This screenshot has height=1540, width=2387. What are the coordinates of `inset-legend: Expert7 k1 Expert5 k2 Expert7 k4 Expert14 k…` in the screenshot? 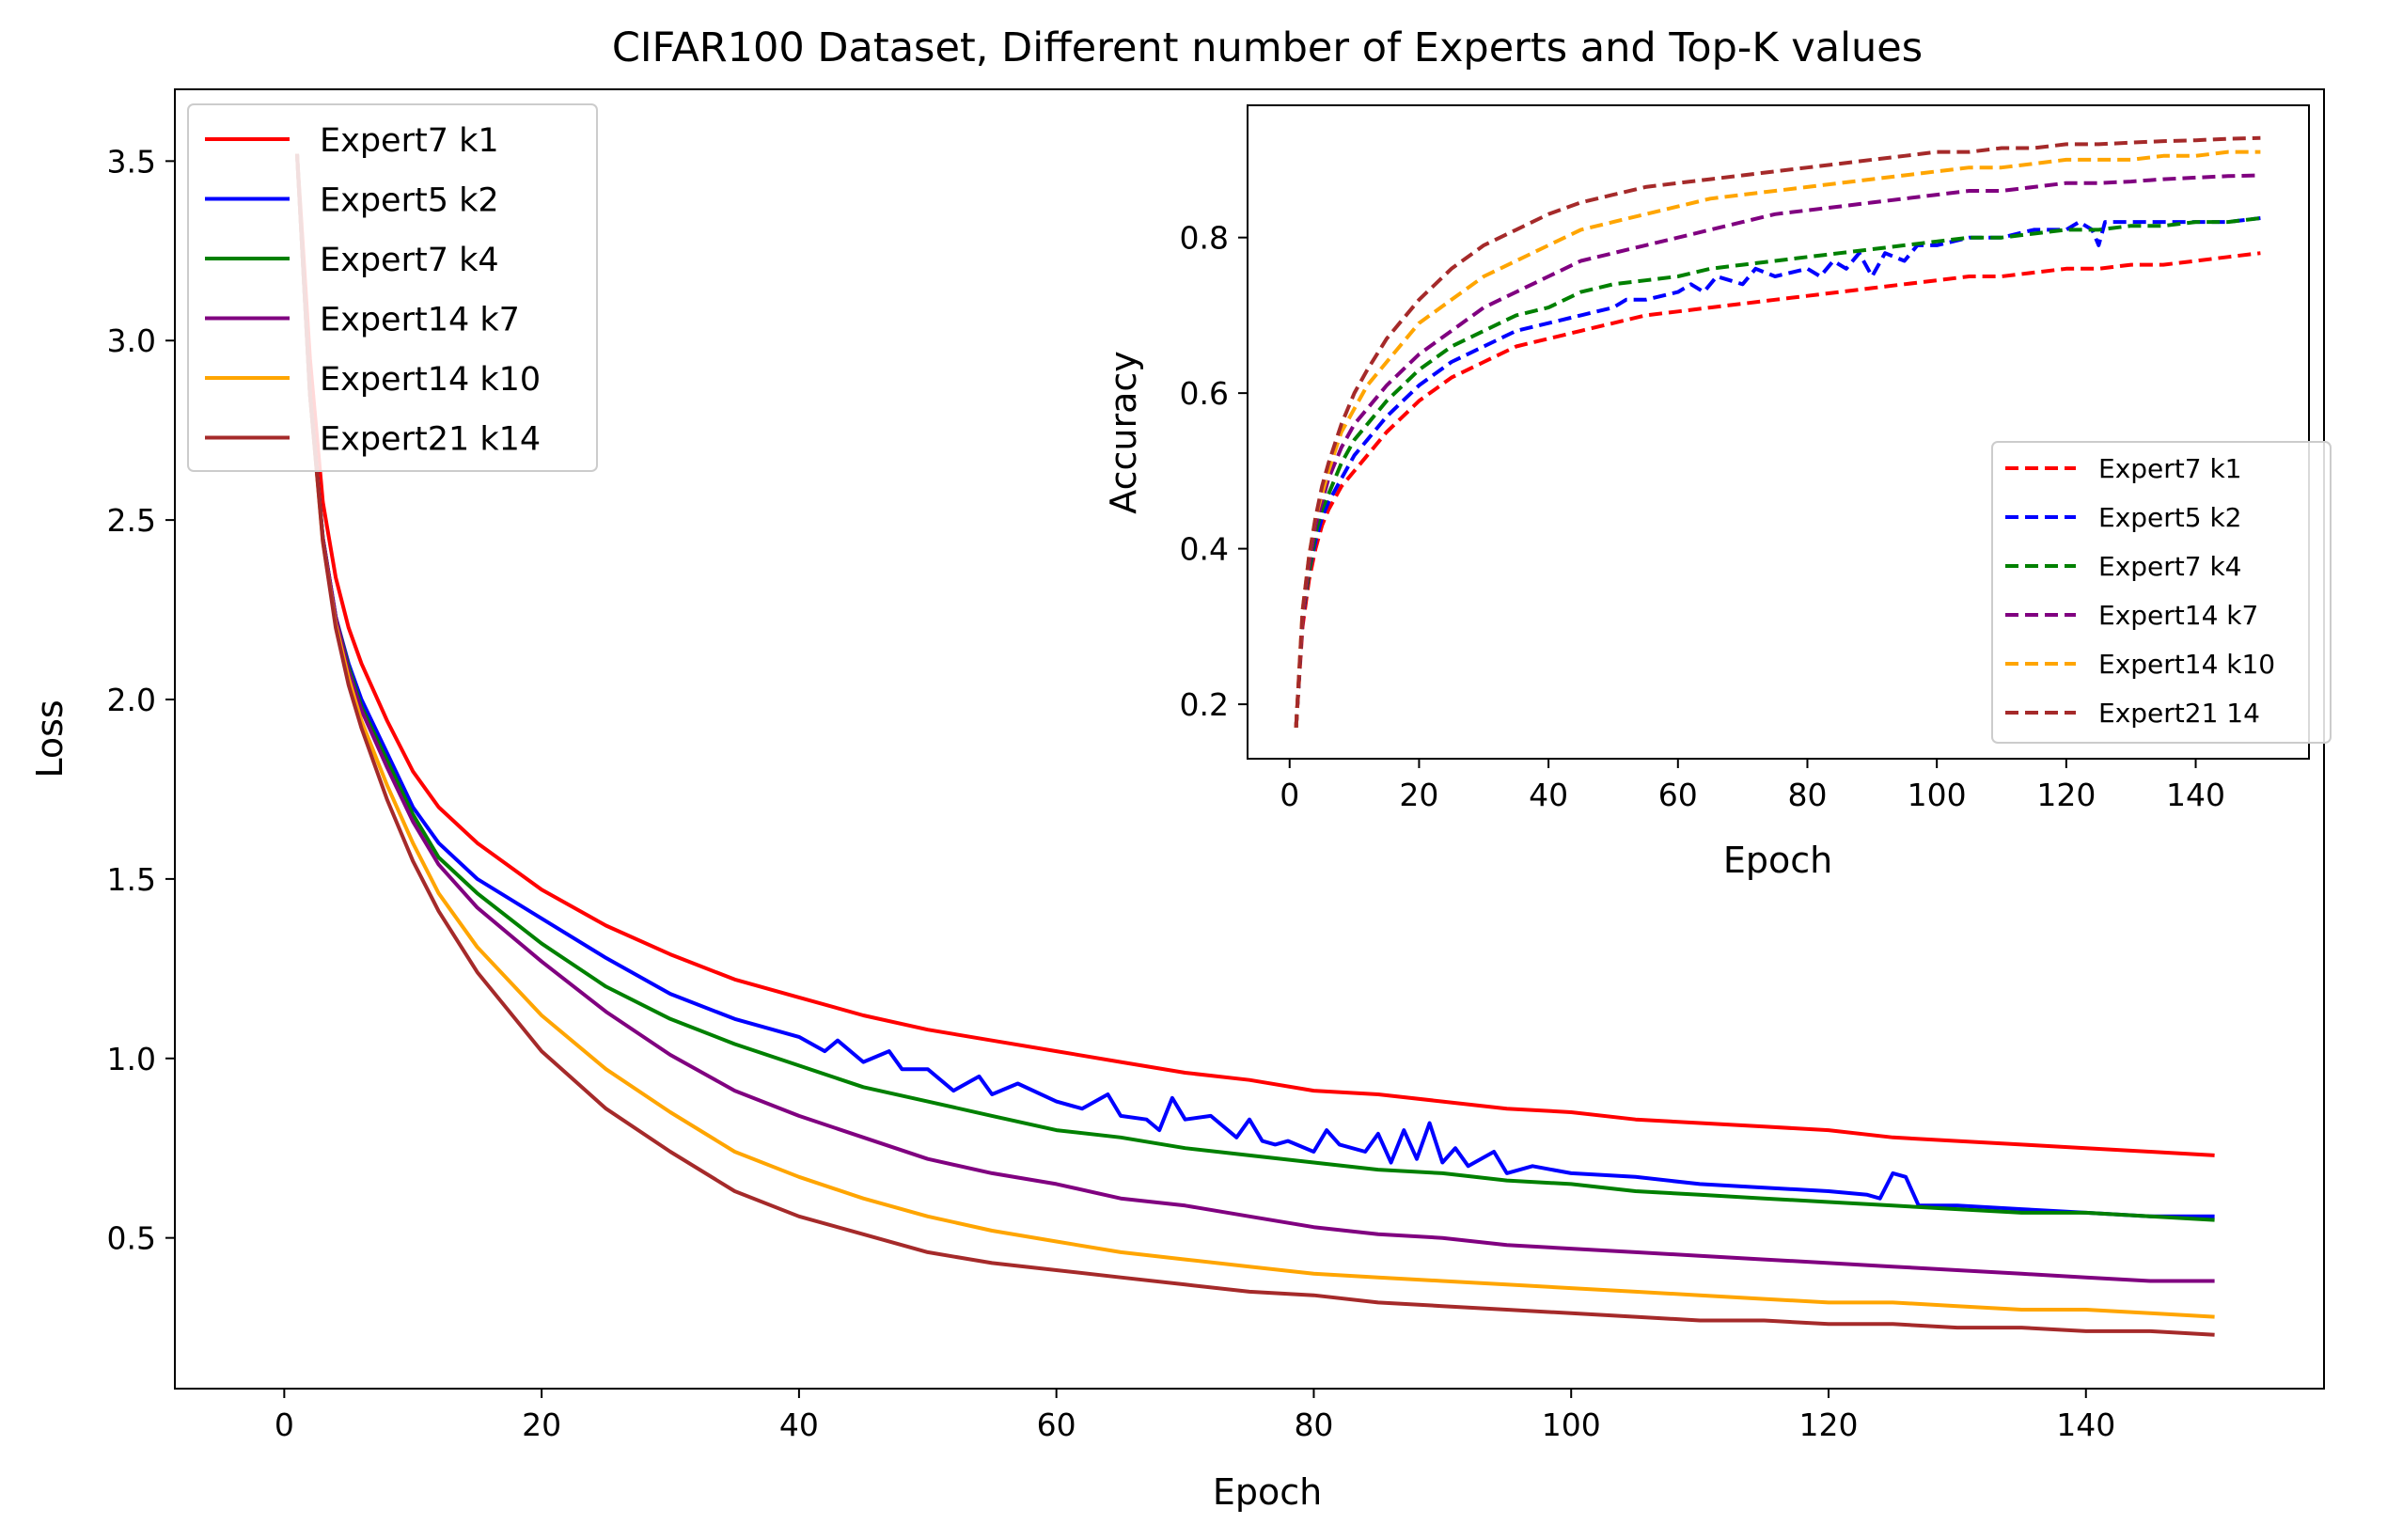 It's located at (2161, 592).